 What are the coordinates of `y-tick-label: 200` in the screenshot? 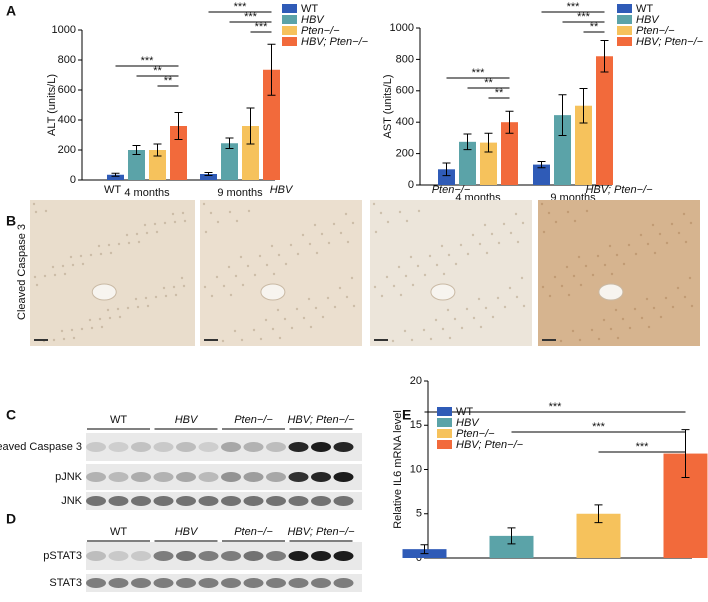 It's located at (67, 150).